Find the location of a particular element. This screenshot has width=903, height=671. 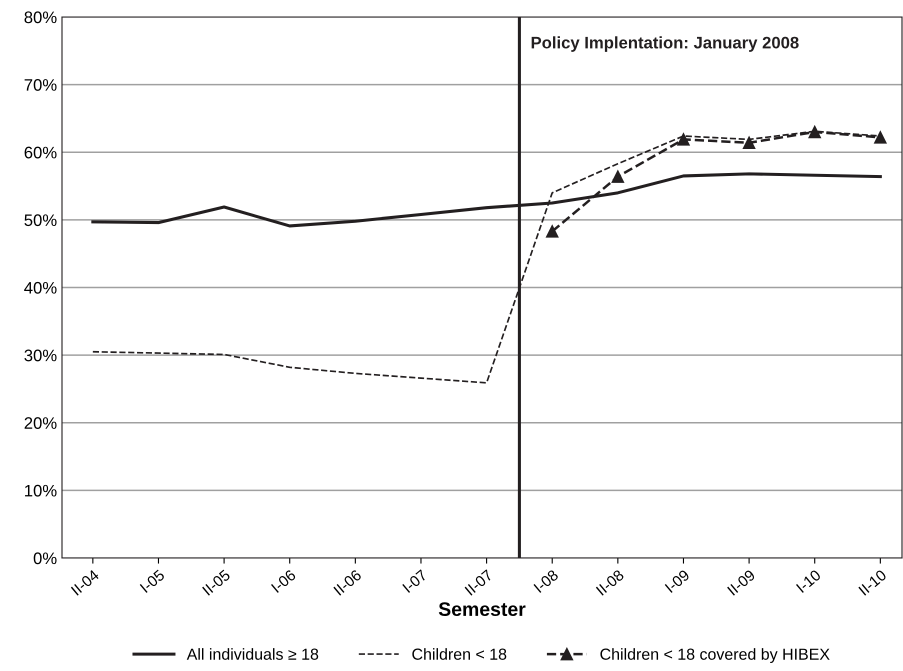

legend-label: All individuals ≥ 18 is located at coordinates (252, 654).